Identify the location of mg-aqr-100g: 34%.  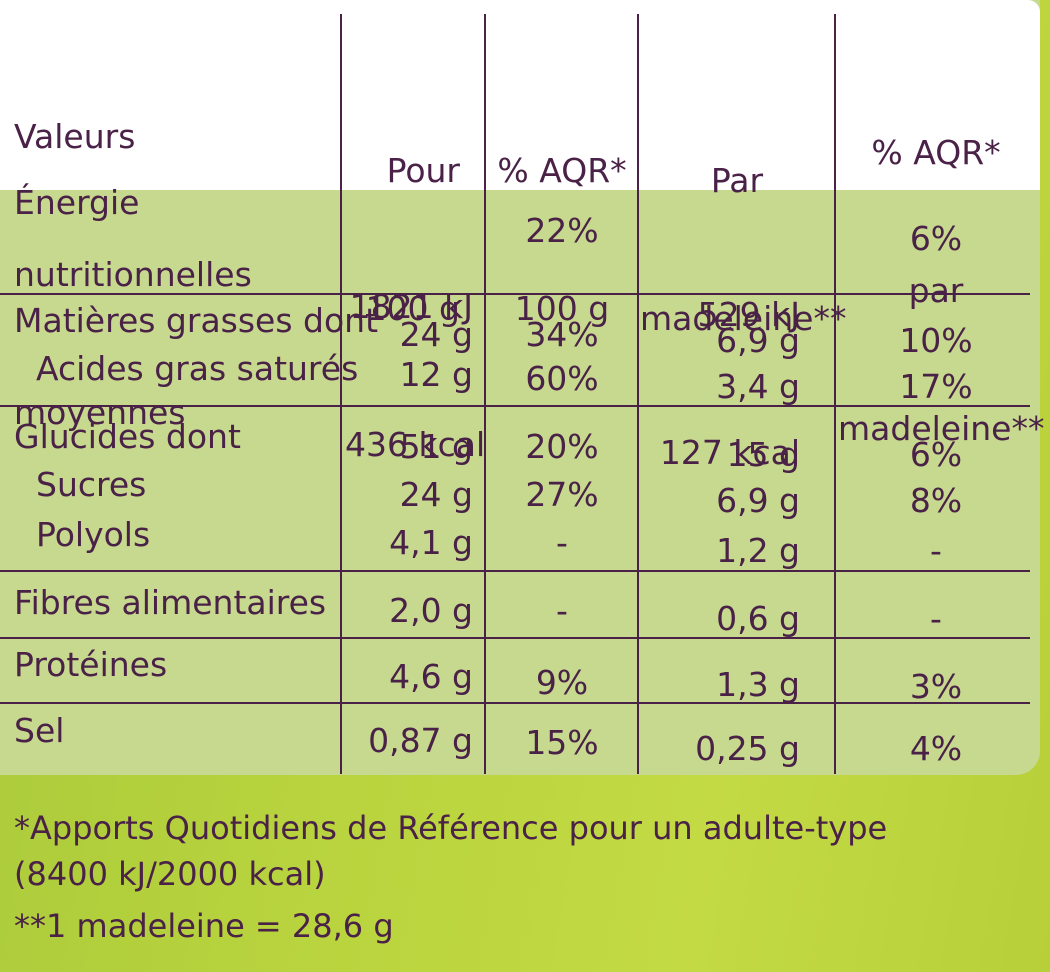
(562, 334).